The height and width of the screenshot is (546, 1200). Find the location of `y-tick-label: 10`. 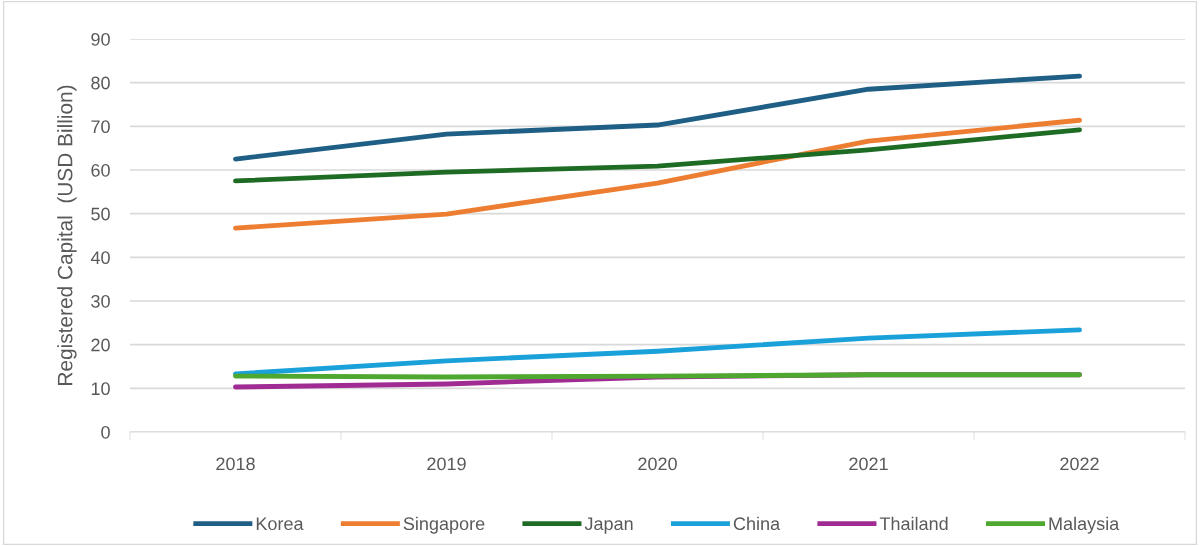

y-tick-label: 10 is located at coordinates (100, 389).